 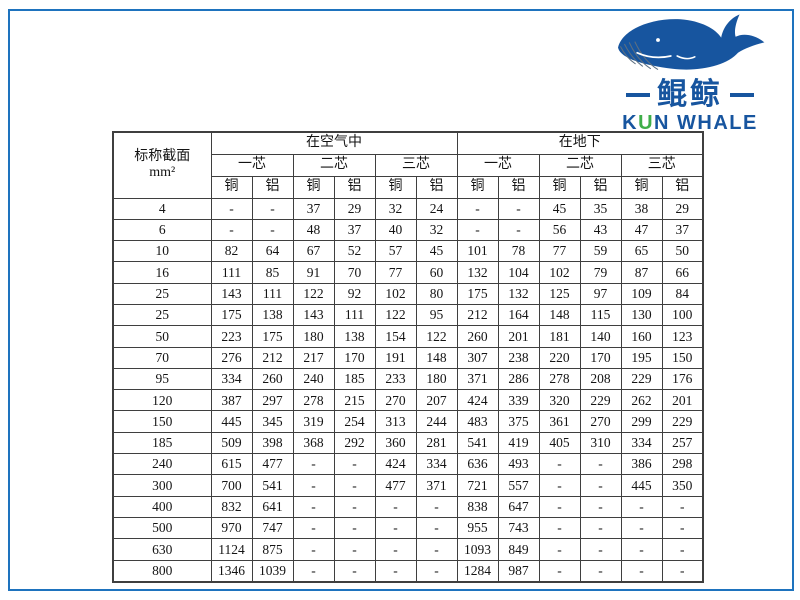 What do you see at coordinates (477, 272) in the screenshot?
I see `value-cell: 132` at bounding box center [477, 272].